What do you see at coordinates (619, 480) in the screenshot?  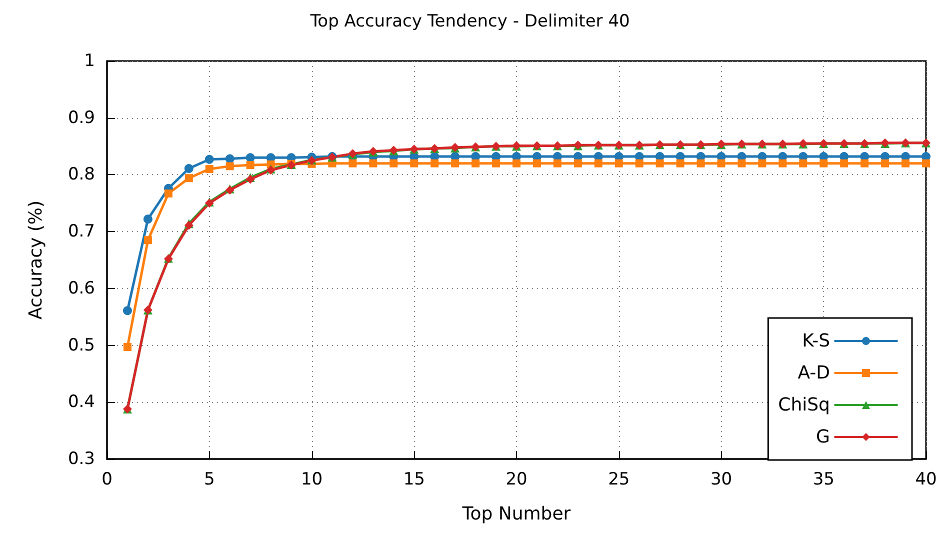 I see `x-tick-label: 25` at bounding box center [619, 480].